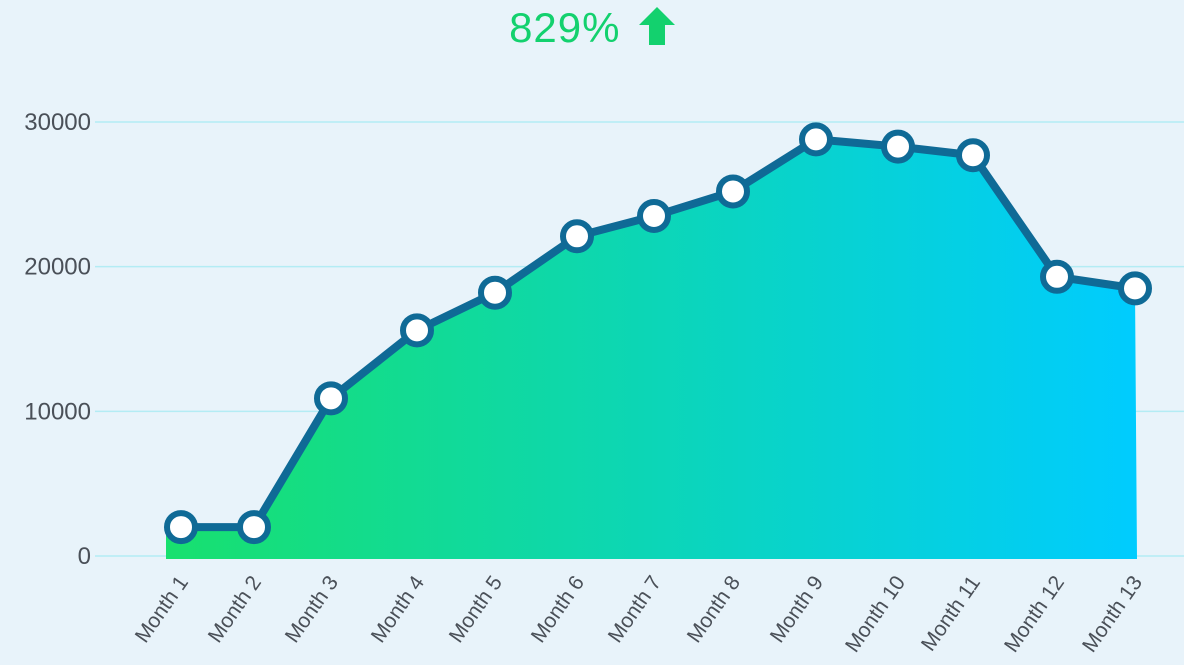 Image resolution: width=1184 pixels, height=665 pixels. I want to click on y-tick-label: 0, so click(84, 556).